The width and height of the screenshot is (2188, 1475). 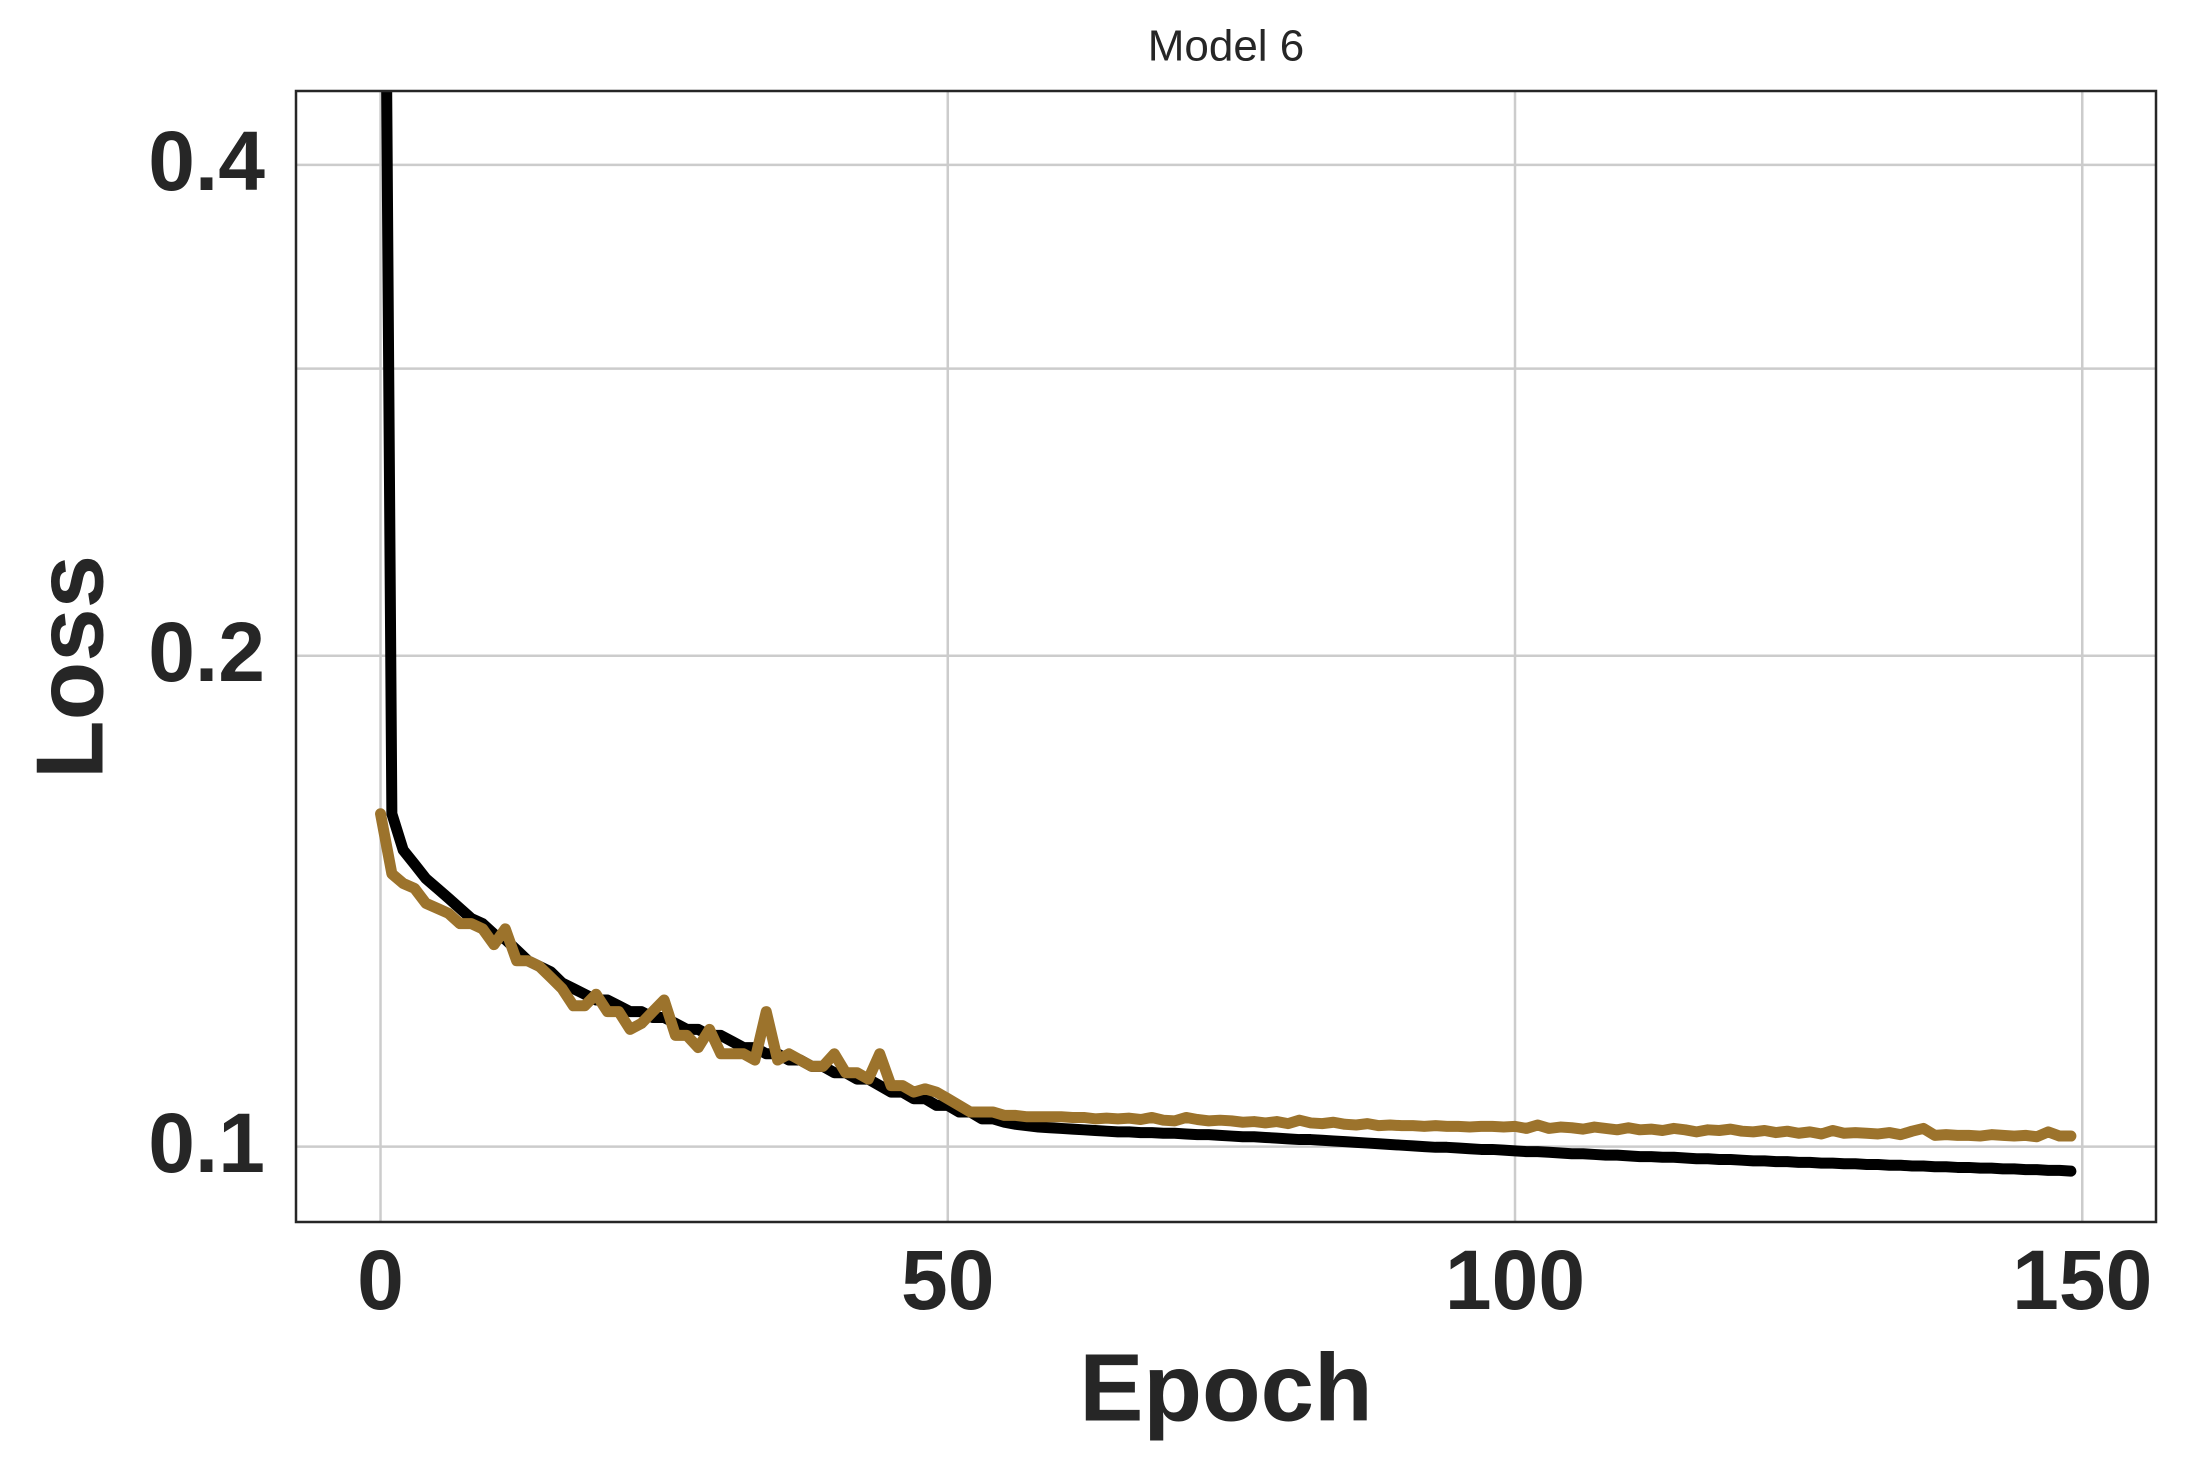 What do you see at coordinates (1225, 1387) in the screenshot?
I see `x-axis-label: Epoch` at bounding box center [1225, 1387].